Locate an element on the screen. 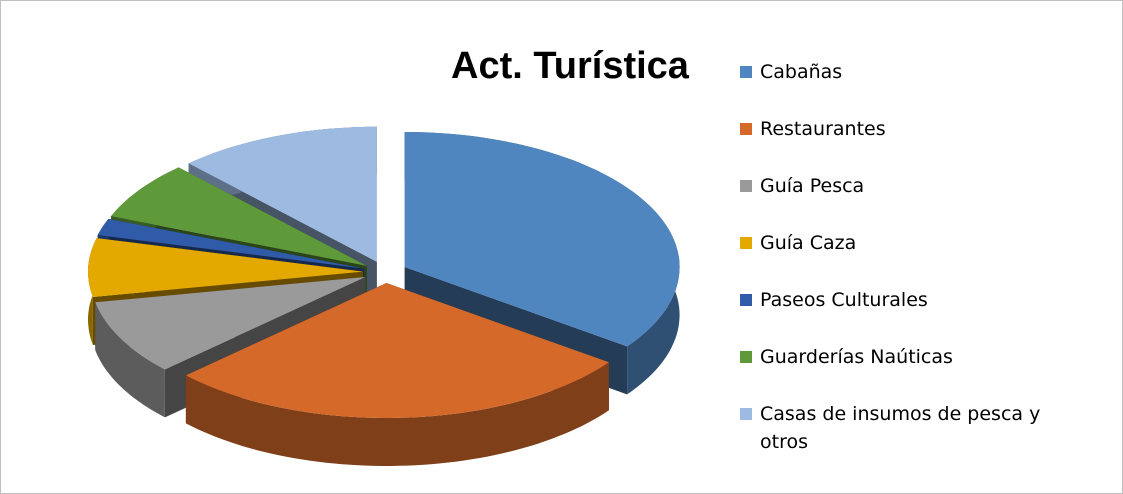 The width and height of the screenshot is (1123, 494). legend-item: Cabañas is located at coordinates (910, 86).